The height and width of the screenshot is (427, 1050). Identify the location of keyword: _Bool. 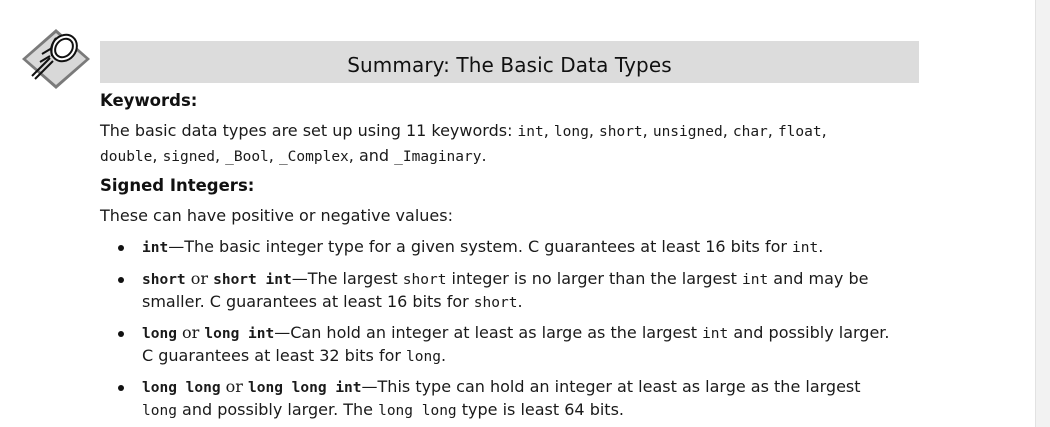
(247, 157).